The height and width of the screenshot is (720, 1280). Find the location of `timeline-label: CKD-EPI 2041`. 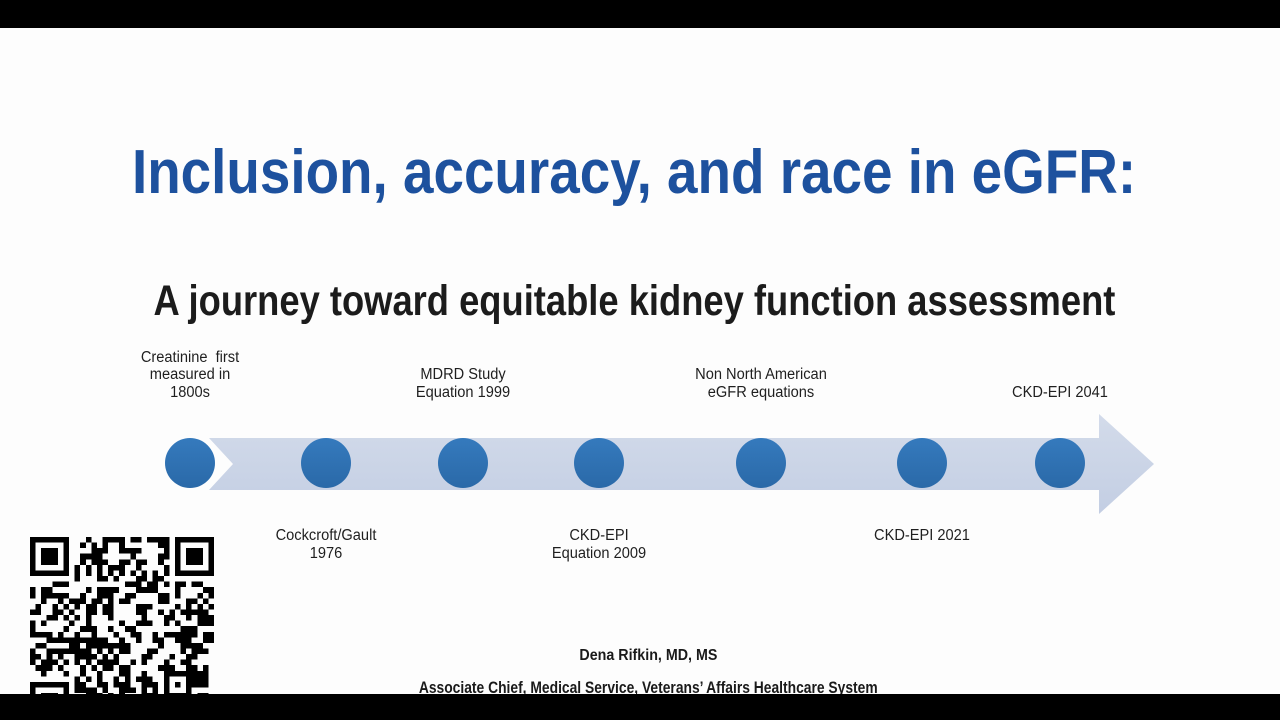

timeline-label: CKD-EPI 2041 is located at coordinates (1060, 392).